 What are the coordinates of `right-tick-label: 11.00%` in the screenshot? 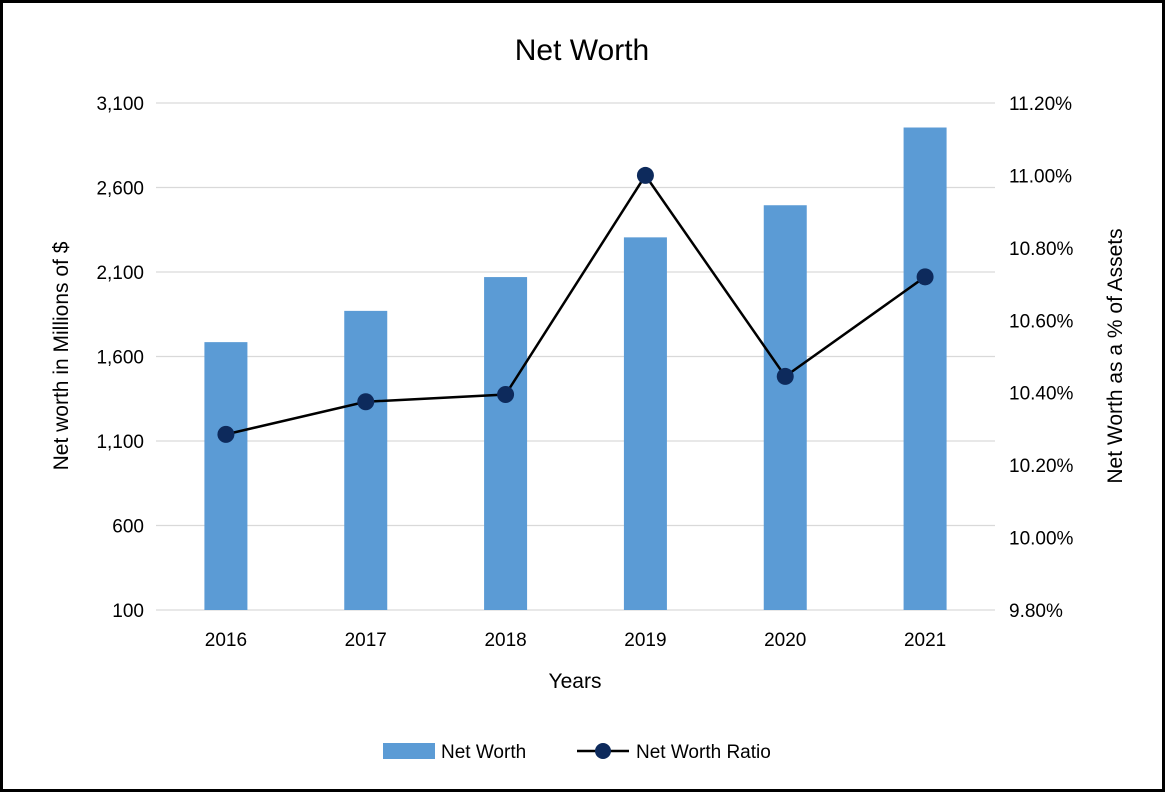 It's located at (1040, 176).